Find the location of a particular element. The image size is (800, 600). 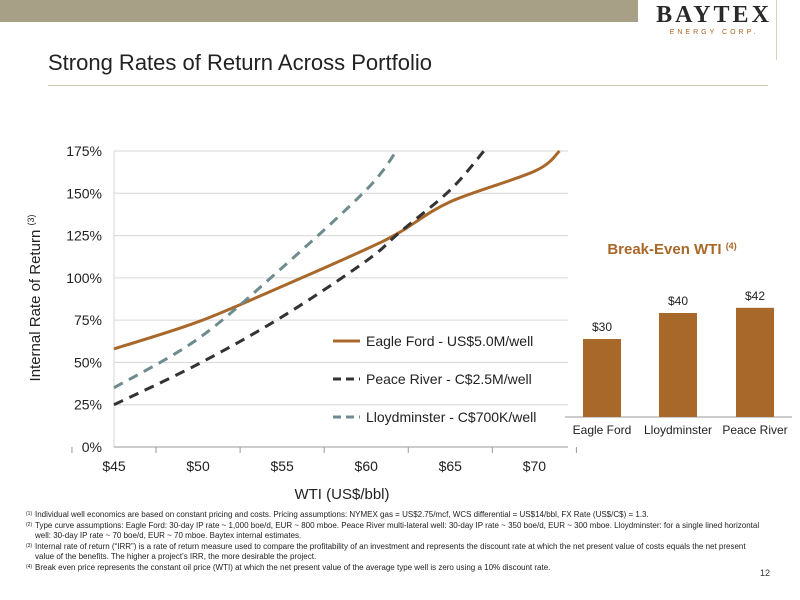

irr-y-tick-label: 75% is located at coordinates (88, 320).